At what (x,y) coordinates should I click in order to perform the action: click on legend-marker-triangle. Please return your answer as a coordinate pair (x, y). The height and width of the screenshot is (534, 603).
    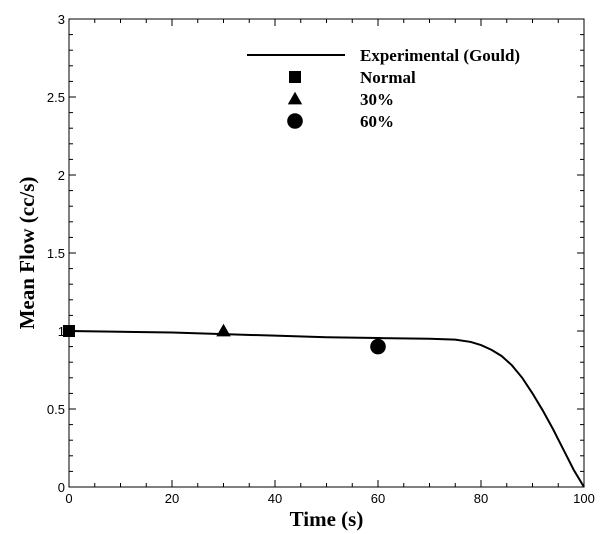
    Looking at the image, I should click on (295, 98).